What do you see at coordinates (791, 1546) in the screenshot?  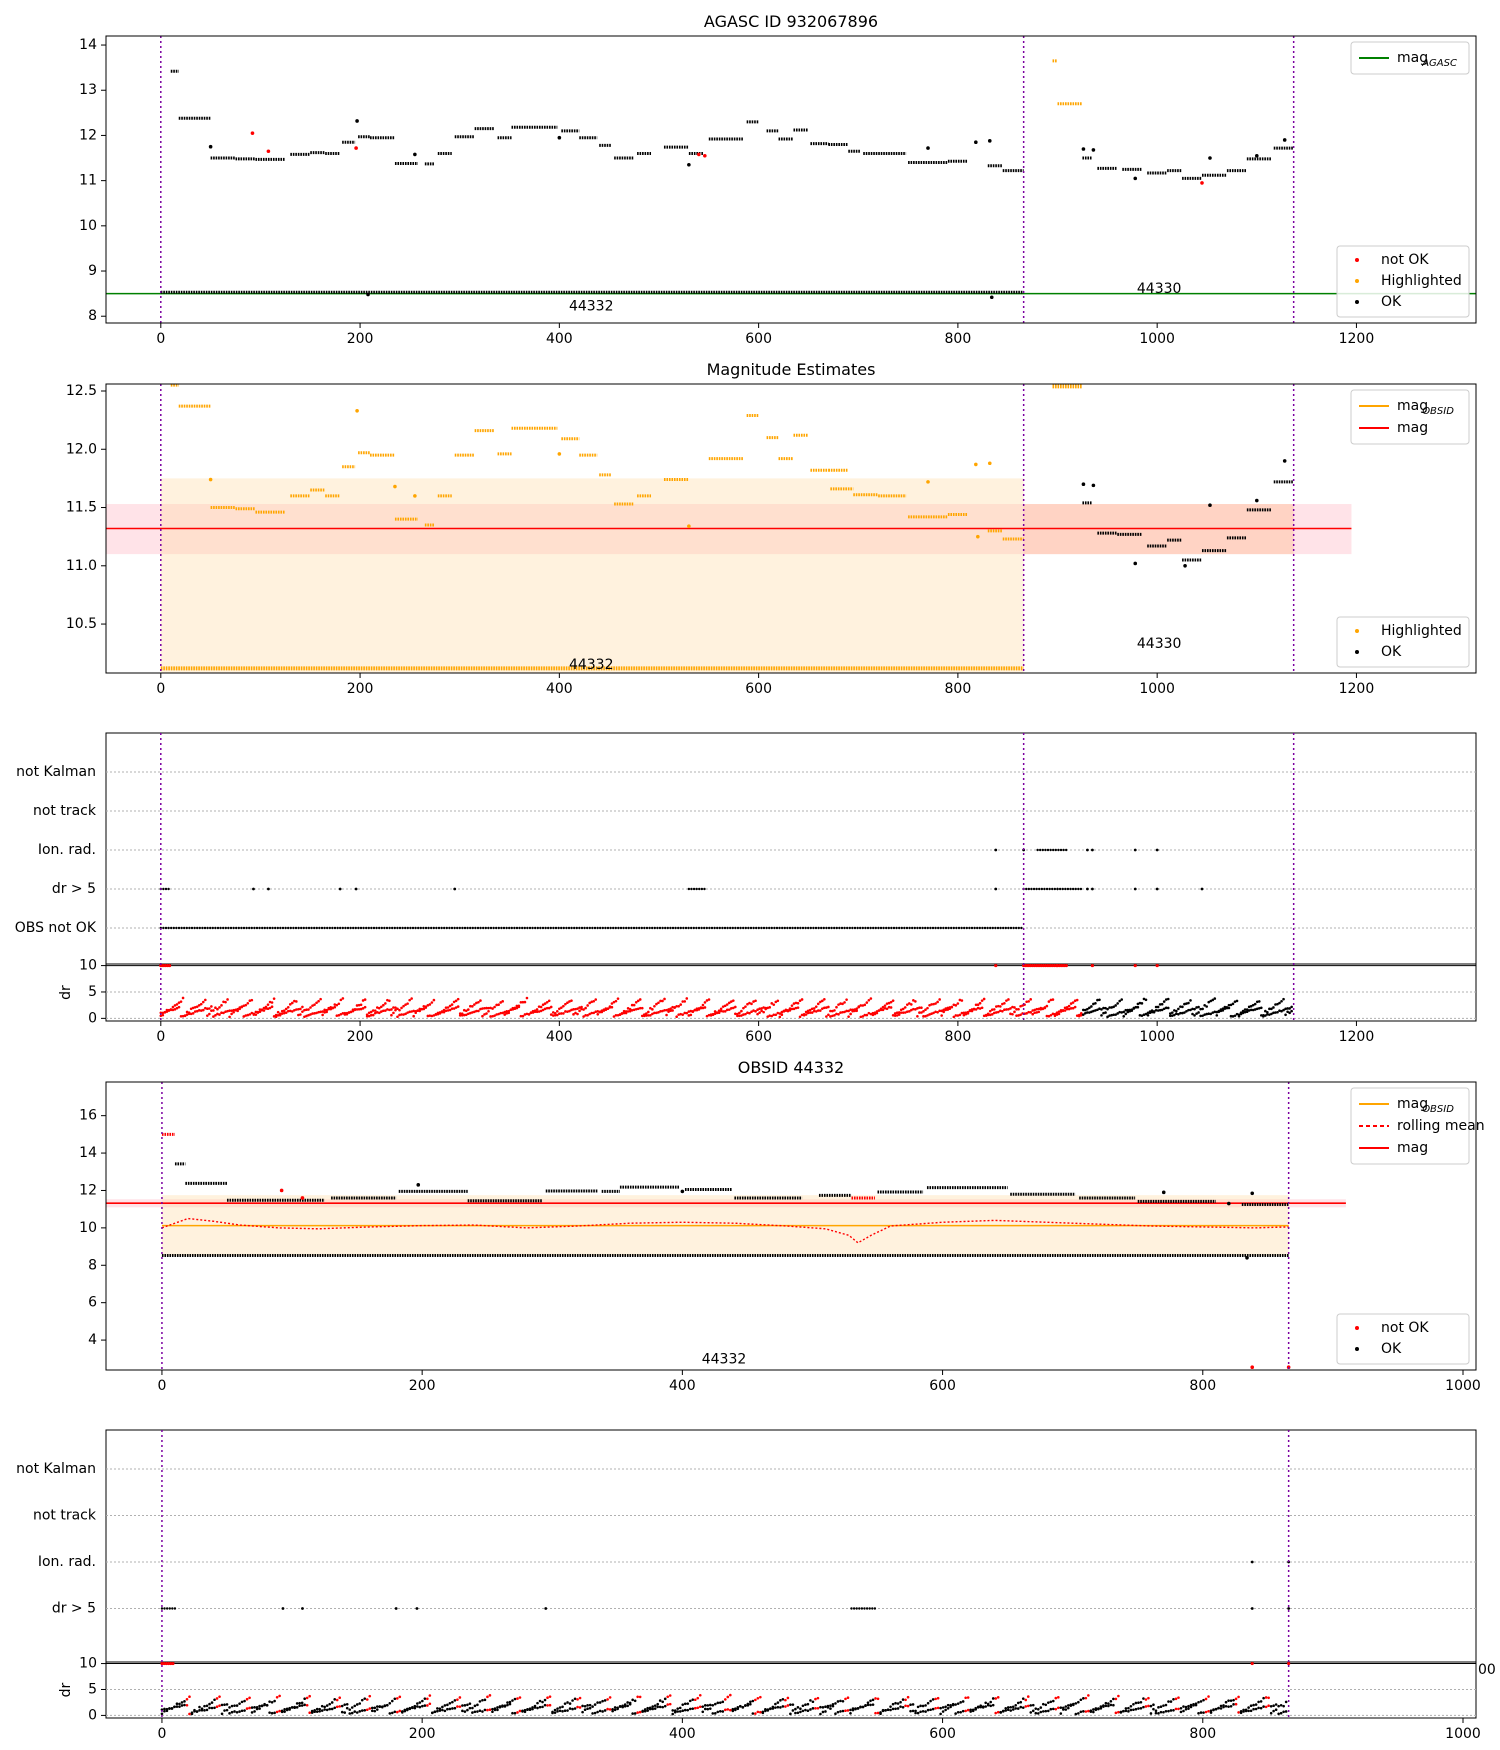 I see `flags-plot-area` at bounding box center [791, 1546].